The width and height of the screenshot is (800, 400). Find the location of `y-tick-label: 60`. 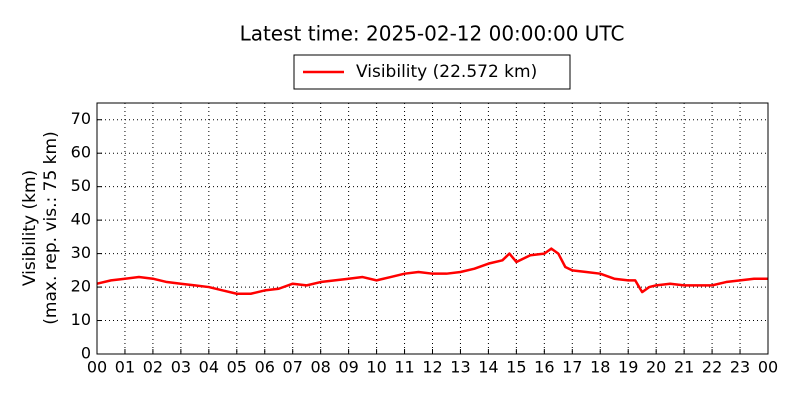

y-tick-label: 60 is located at coordinates (81, 152).